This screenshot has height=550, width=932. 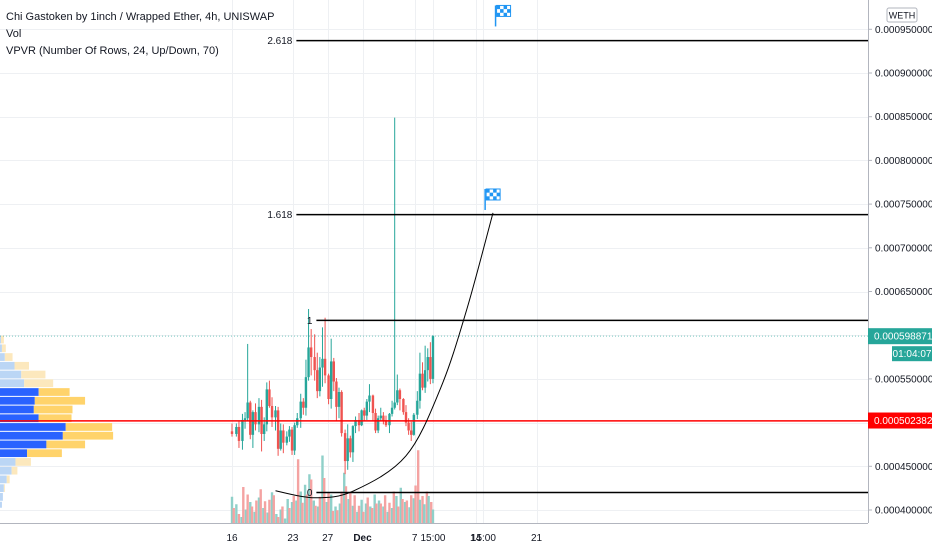 I want to click on currency-badge-label: WETH, so click(x=902, y=16).